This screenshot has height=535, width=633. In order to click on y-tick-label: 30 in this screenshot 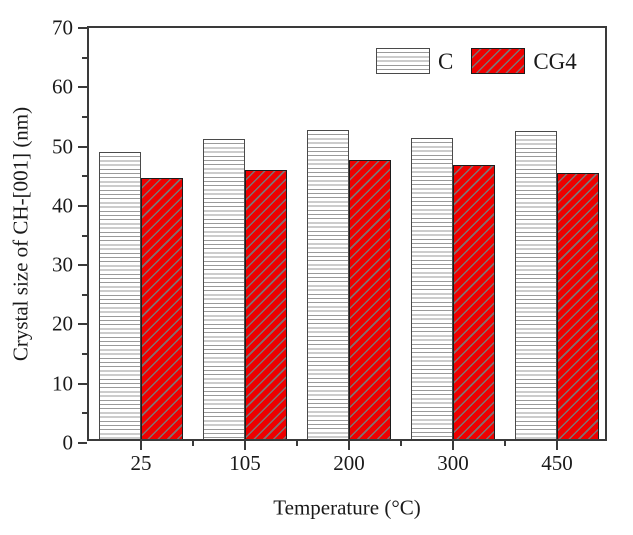, I will do `click(62, 264)`.